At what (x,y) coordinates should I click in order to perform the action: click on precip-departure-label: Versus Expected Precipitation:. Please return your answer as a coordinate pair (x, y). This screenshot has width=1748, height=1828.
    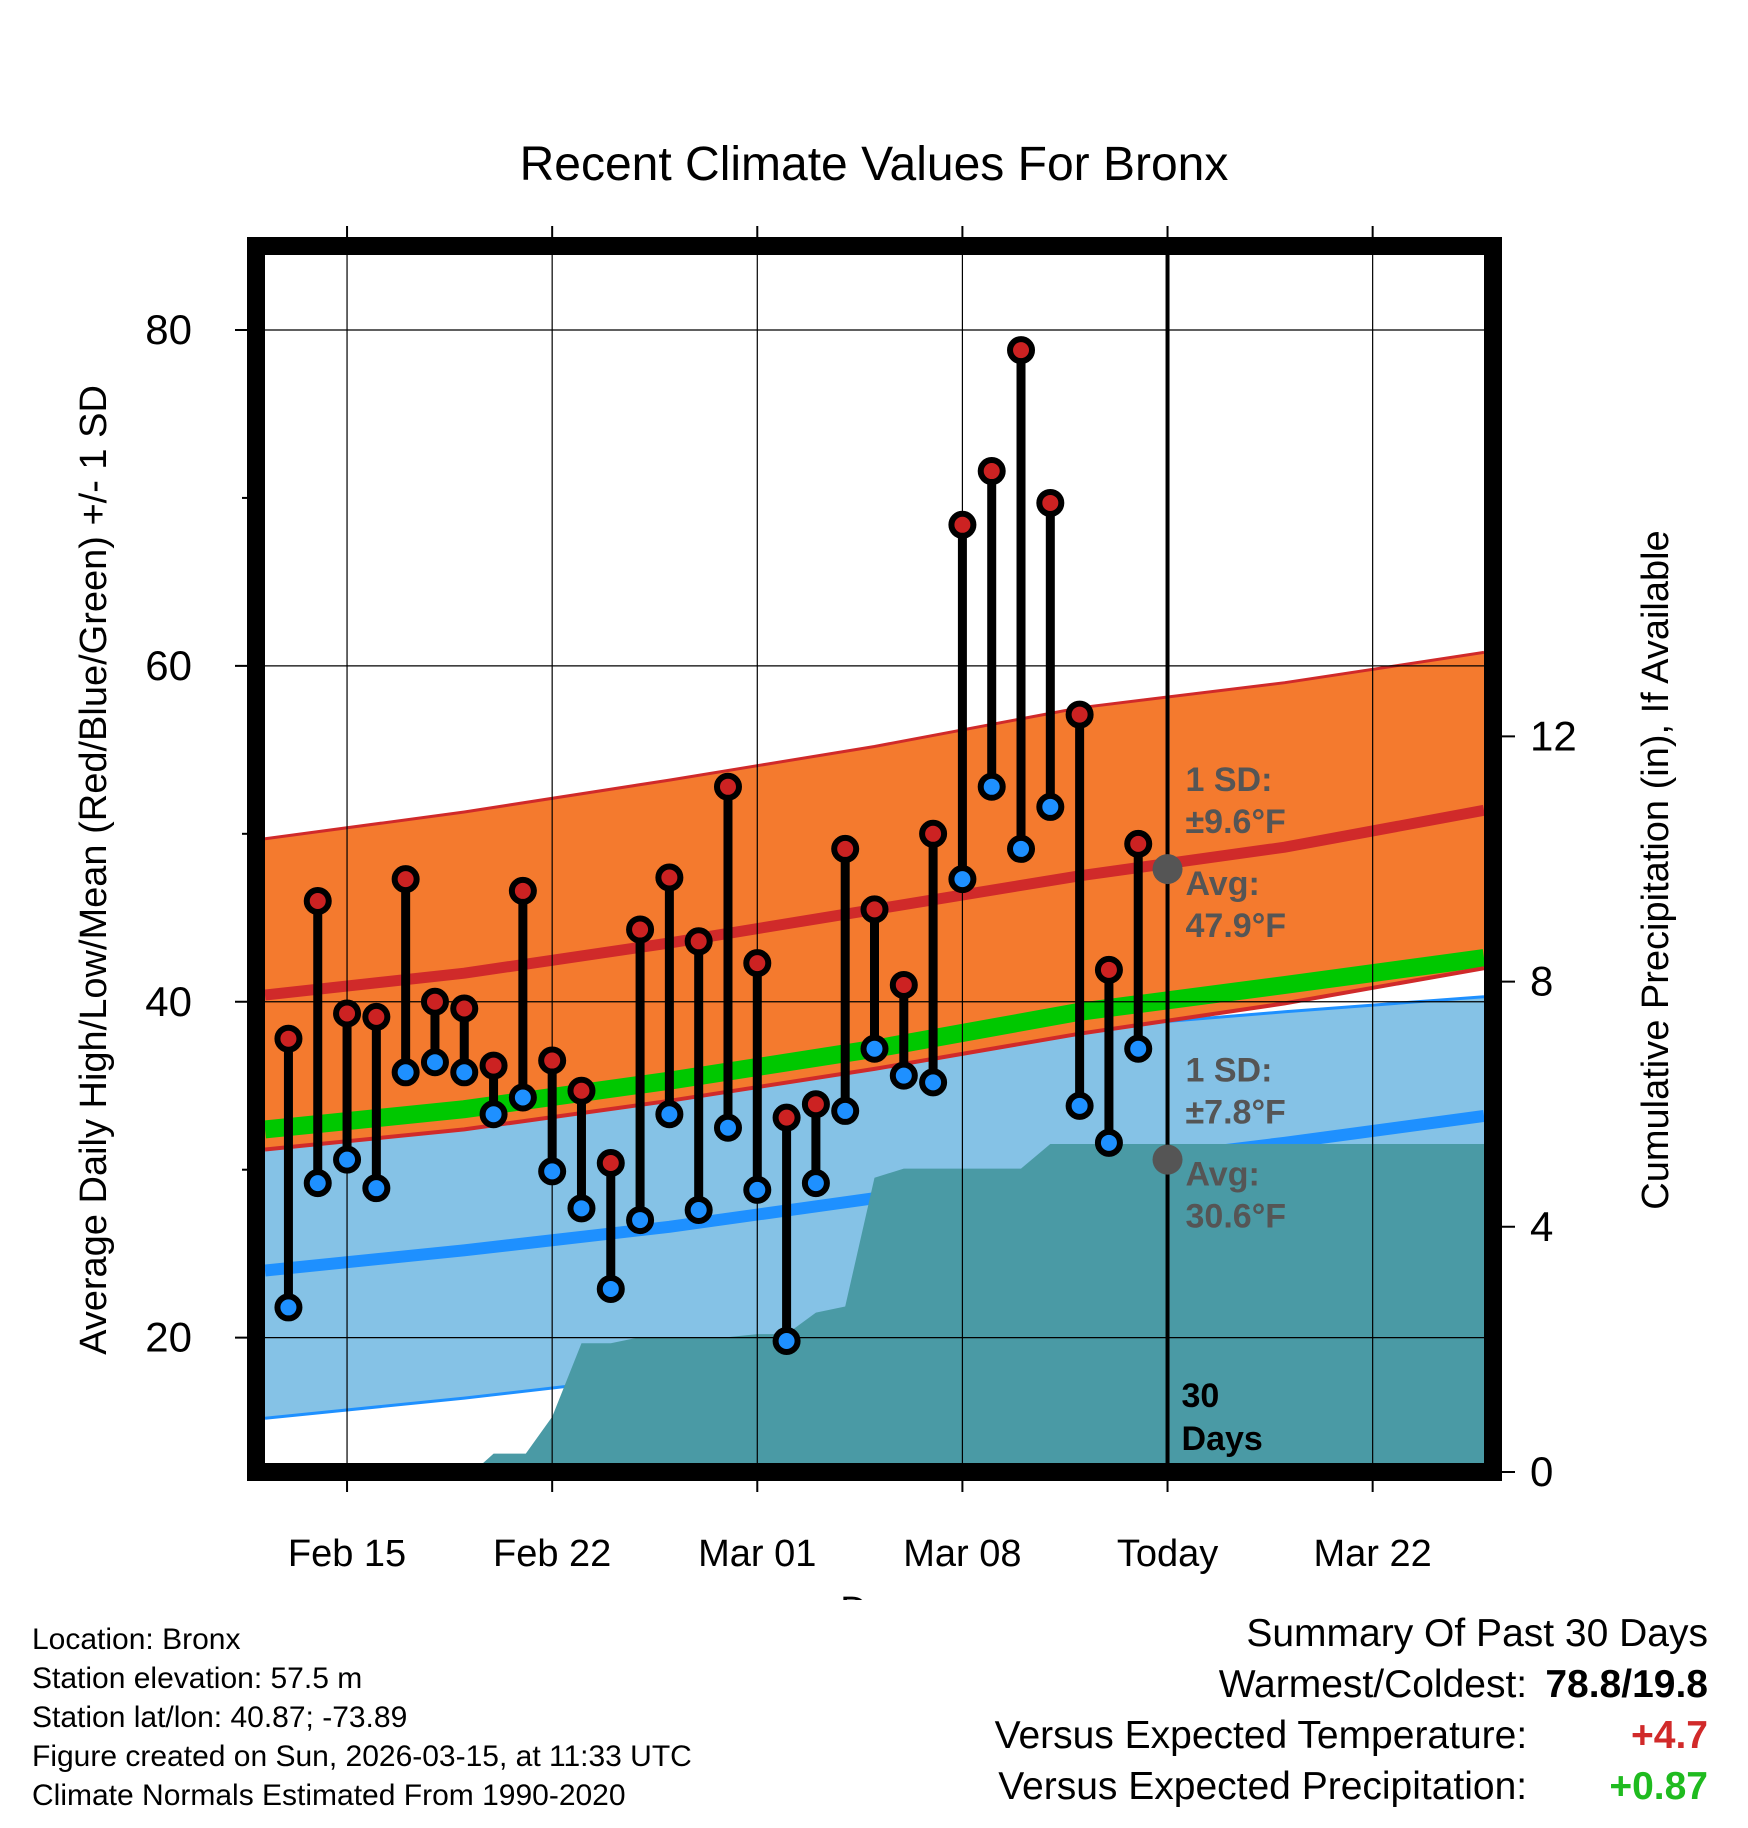
    Looking at the image, I should click on (1263, 1786).